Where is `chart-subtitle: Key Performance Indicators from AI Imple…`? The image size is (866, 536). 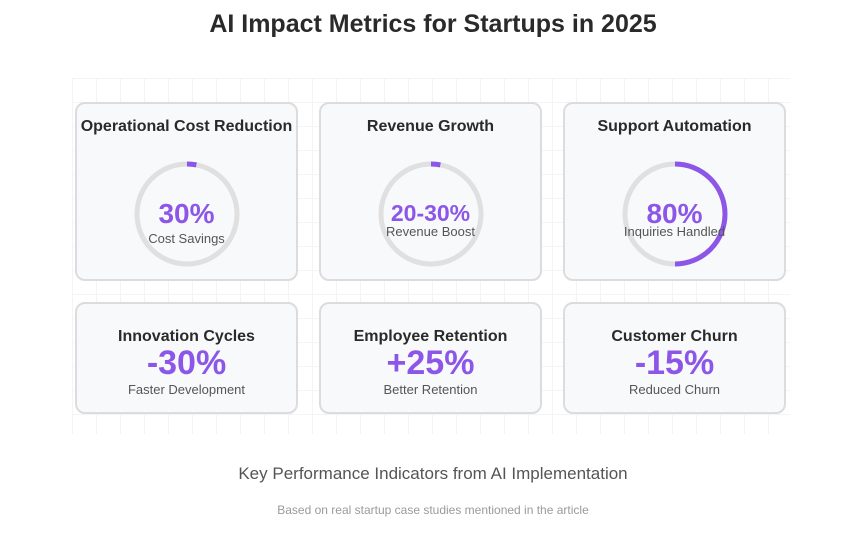
chart-subtitle: Key Performance Indicators from AI Imple… is located at coordinates (433, 473).